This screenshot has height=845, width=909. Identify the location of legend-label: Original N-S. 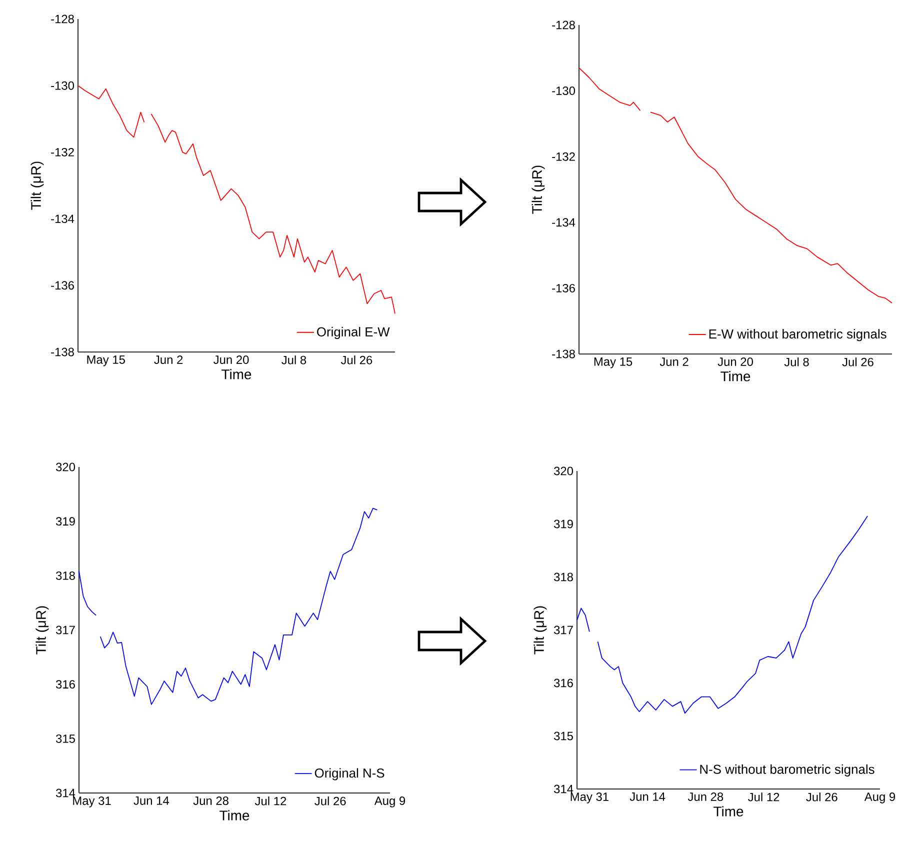
(349, 774).